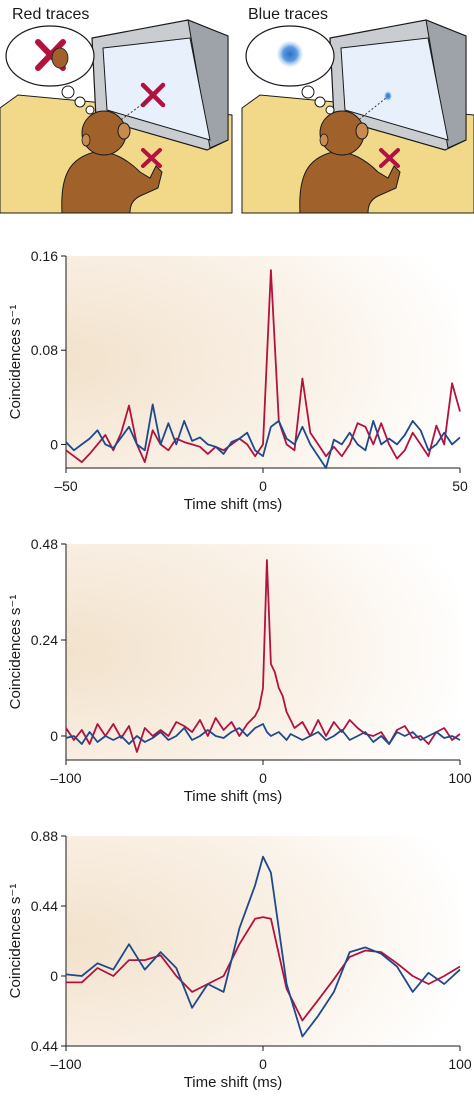  I want to click on y-tick-label: 0.24, so click(44, 640).